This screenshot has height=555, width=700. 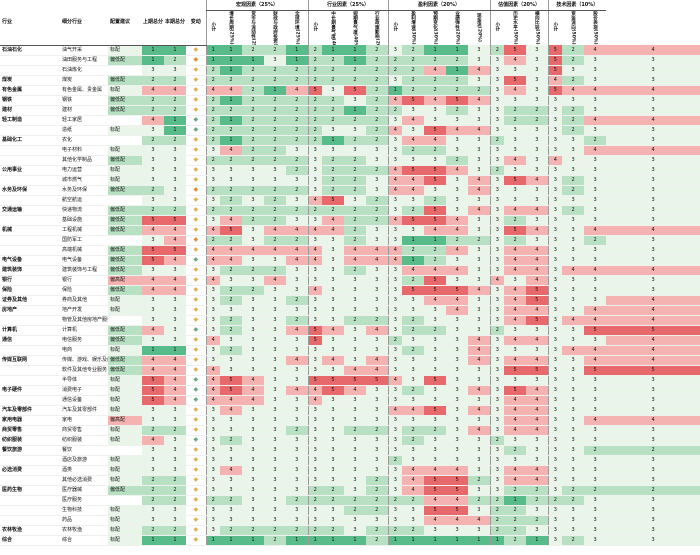 I want to click on col-curr-score: 本期总分, so click(x=175, y=23).